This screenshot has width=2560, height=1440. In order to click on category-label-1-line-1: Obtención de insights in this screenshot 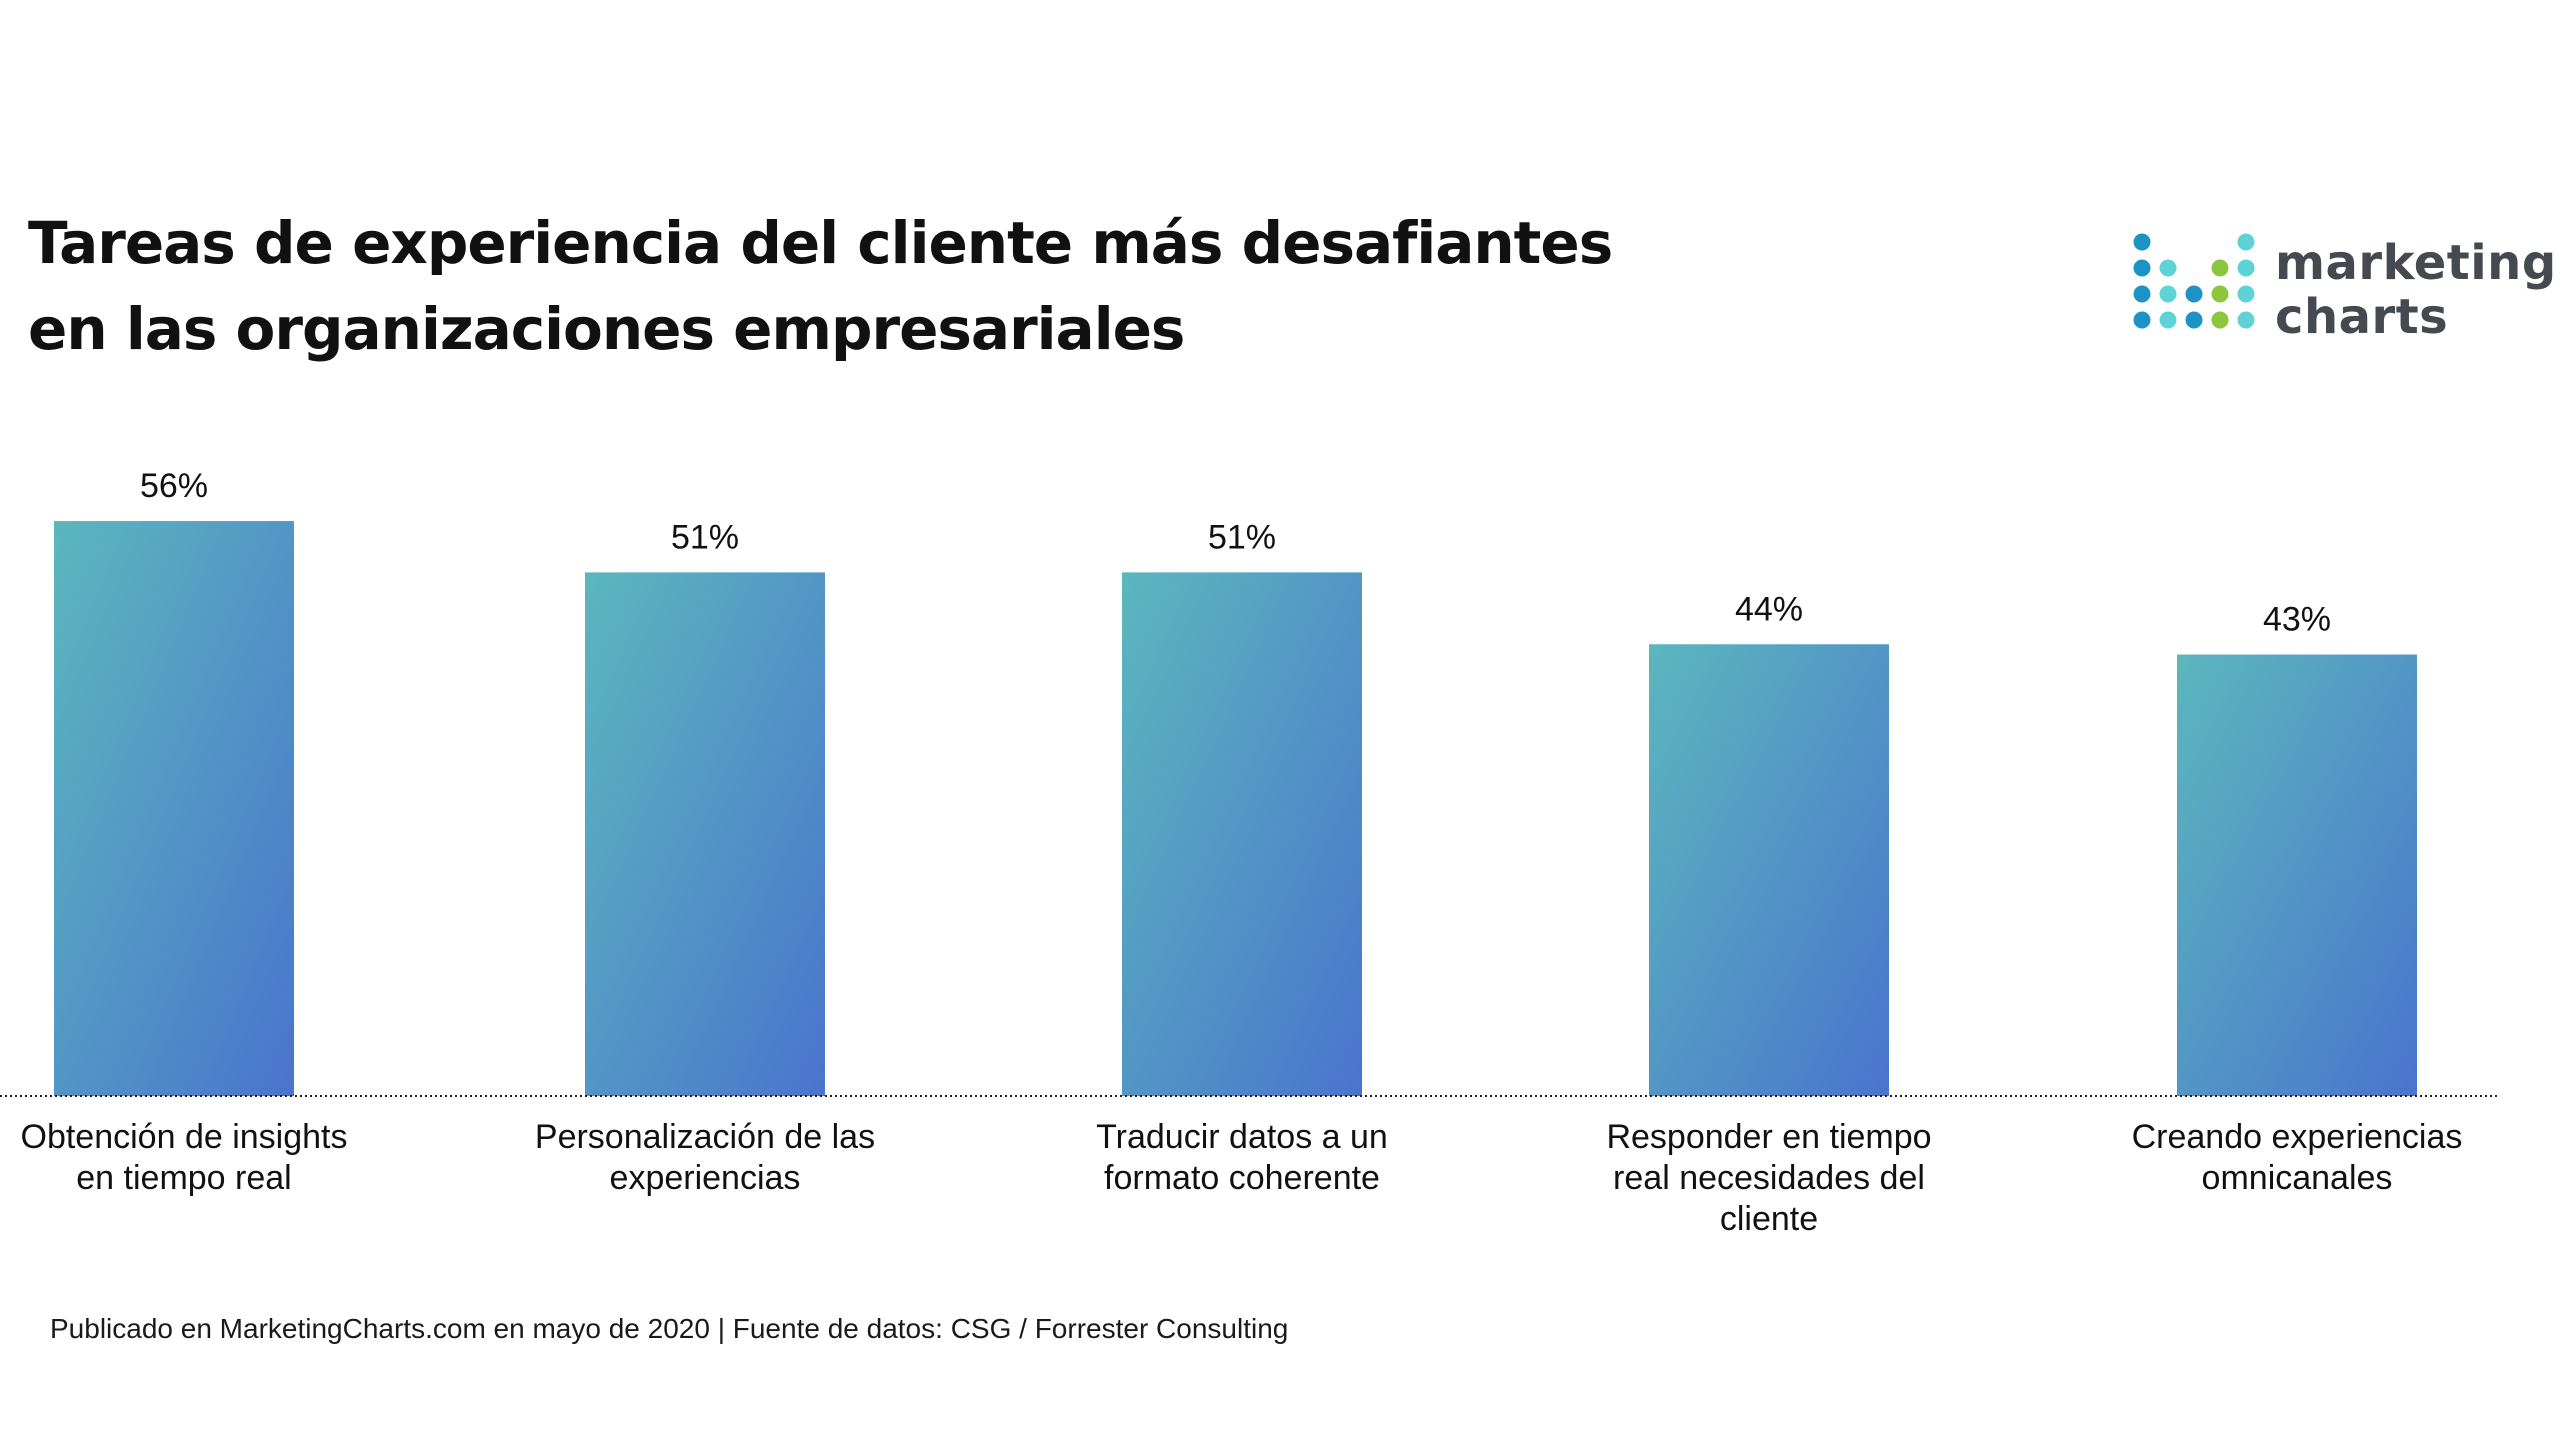, I will do `click(184, 1137)`.